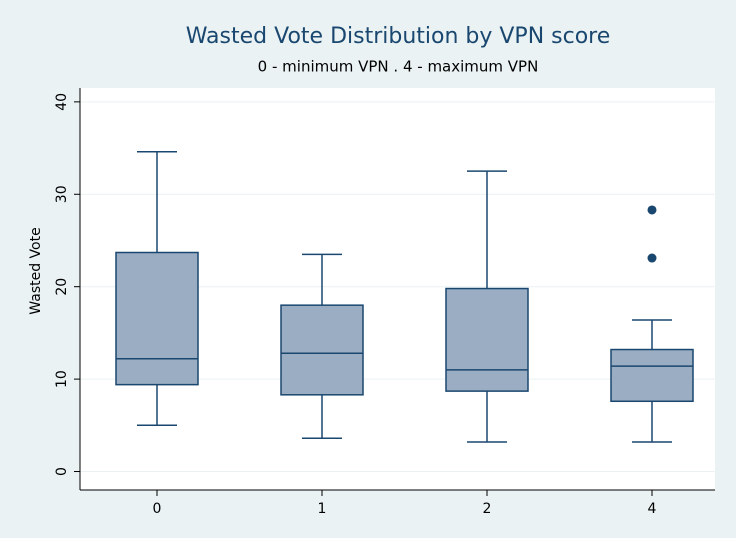 This screenshot has width=736, height=538. Describe the element at coordinates (398, 36) in the screenshot. I see `chart-title: Wasted Vote Distribution by VPN score` at that location.